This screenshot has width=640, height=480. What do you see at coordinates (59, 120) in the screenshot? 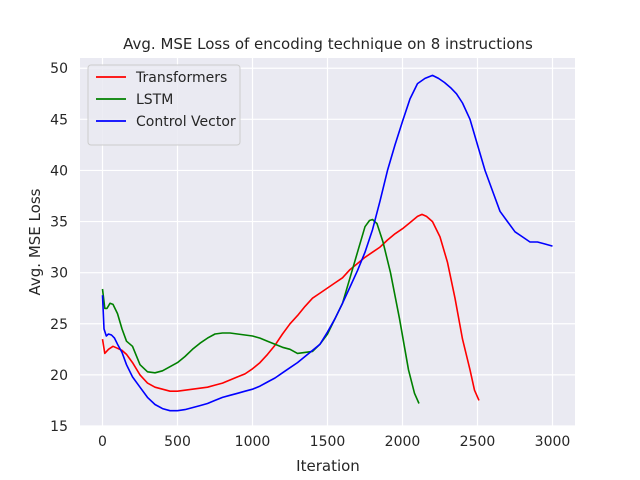
I see `y-tick-label: 45` at bounding box center [59, 120].